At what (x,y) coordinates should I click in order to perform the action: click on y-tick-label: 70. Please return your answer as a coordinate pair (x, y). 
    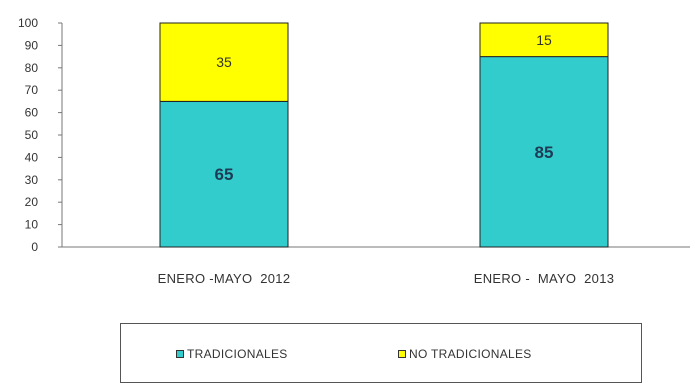
    Looking at the image, I should click on (32, 90).